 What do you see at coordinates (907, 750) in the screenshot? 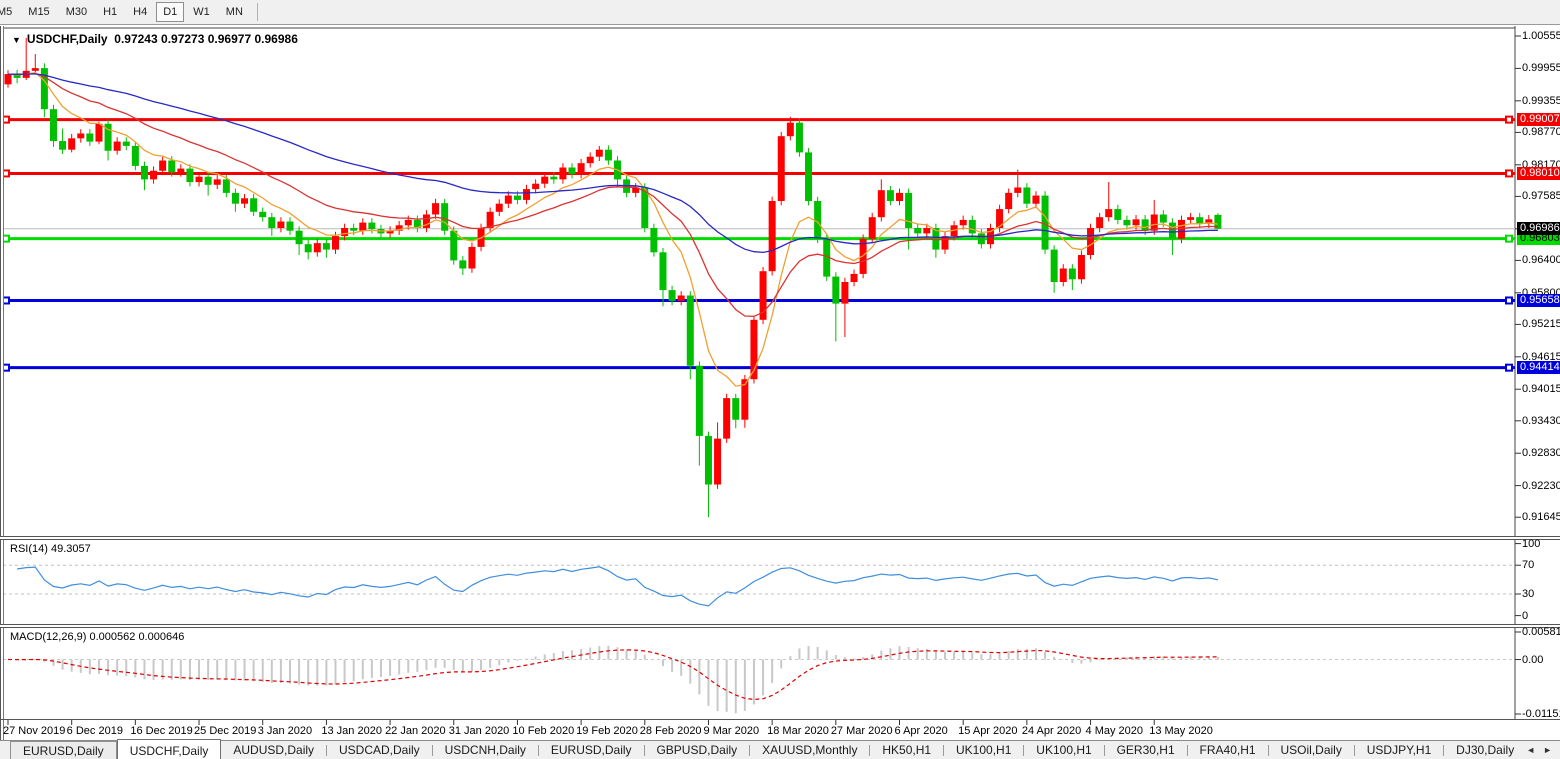
I see `chart-tab-hk50-h1: HK50,H1` at bounding box center [907, 750].